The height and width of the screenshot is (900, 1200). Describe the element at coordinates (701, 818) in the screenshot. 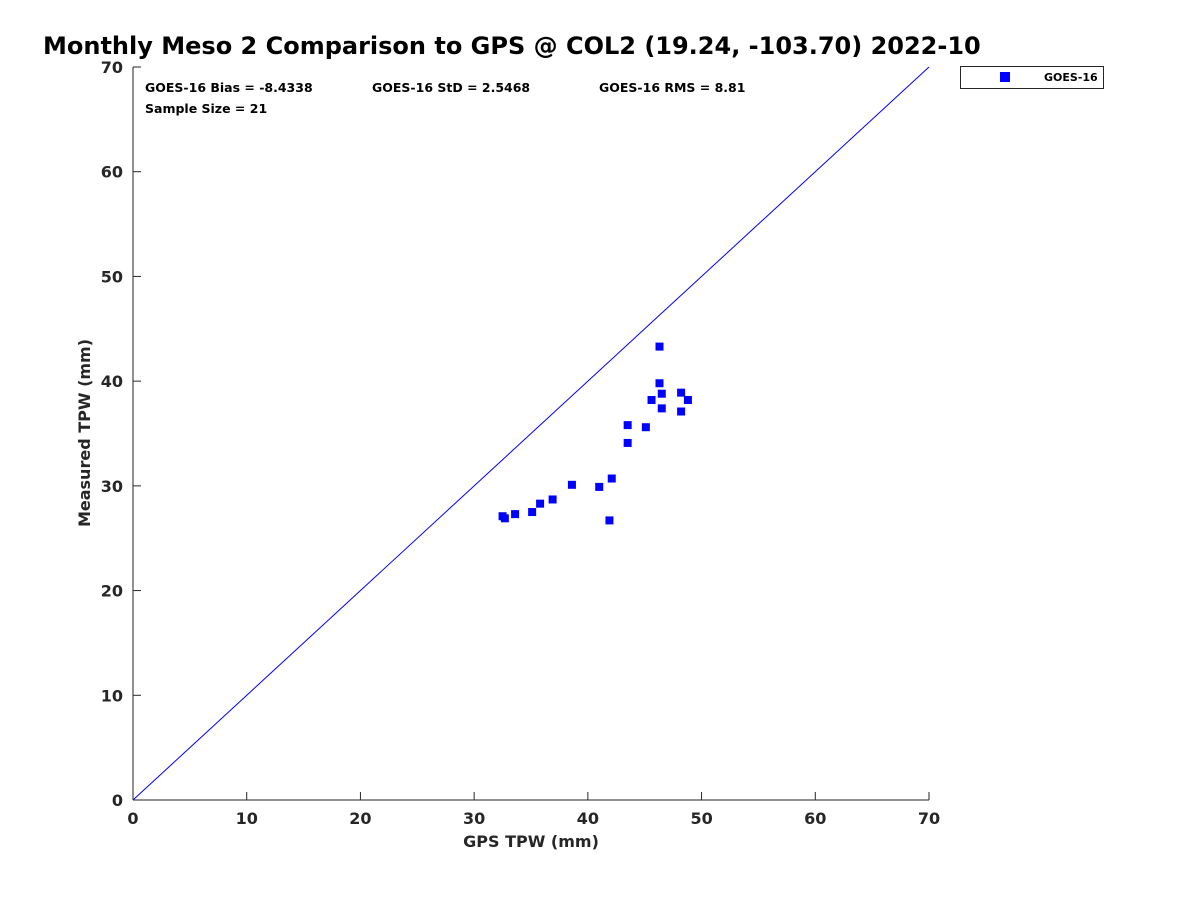

I see `x-tick-label: 50` at that location.